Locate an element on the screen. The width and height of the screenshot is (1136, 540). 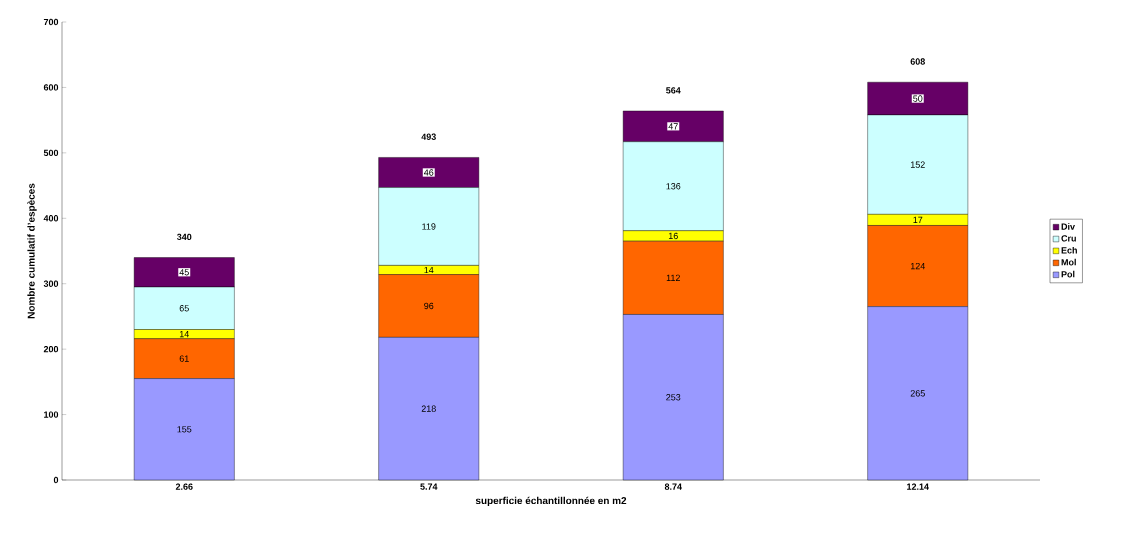
data-label: 46 is located at coordinates (428, 172).